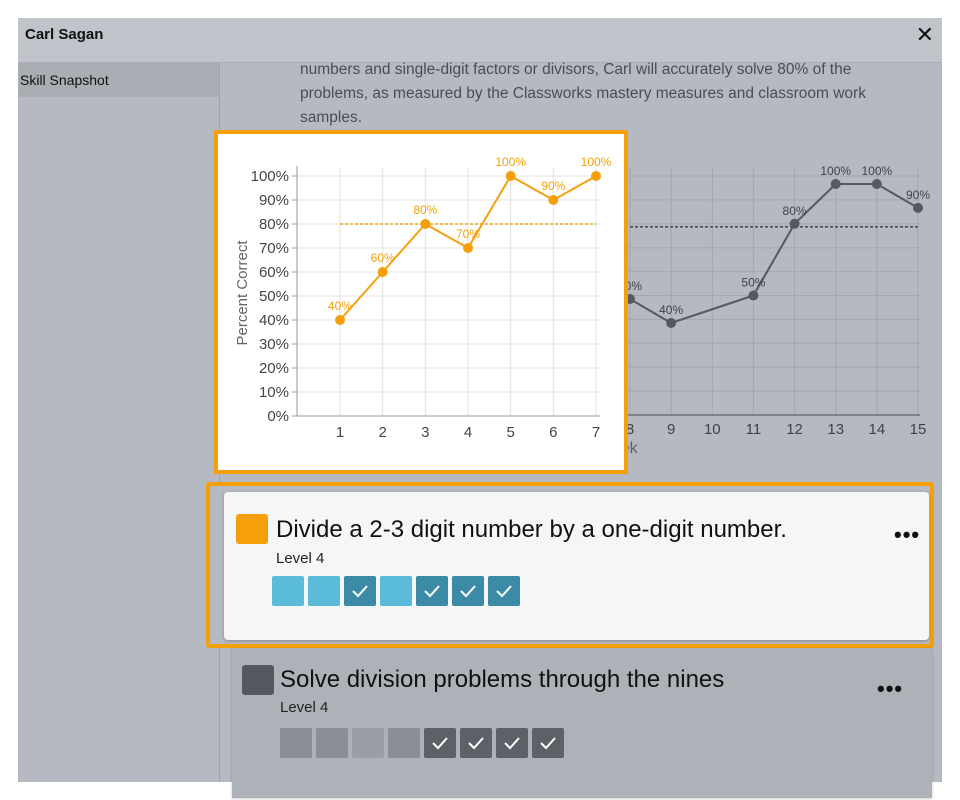  I want to click on y-tick-label: 90%, so click(274, 200).